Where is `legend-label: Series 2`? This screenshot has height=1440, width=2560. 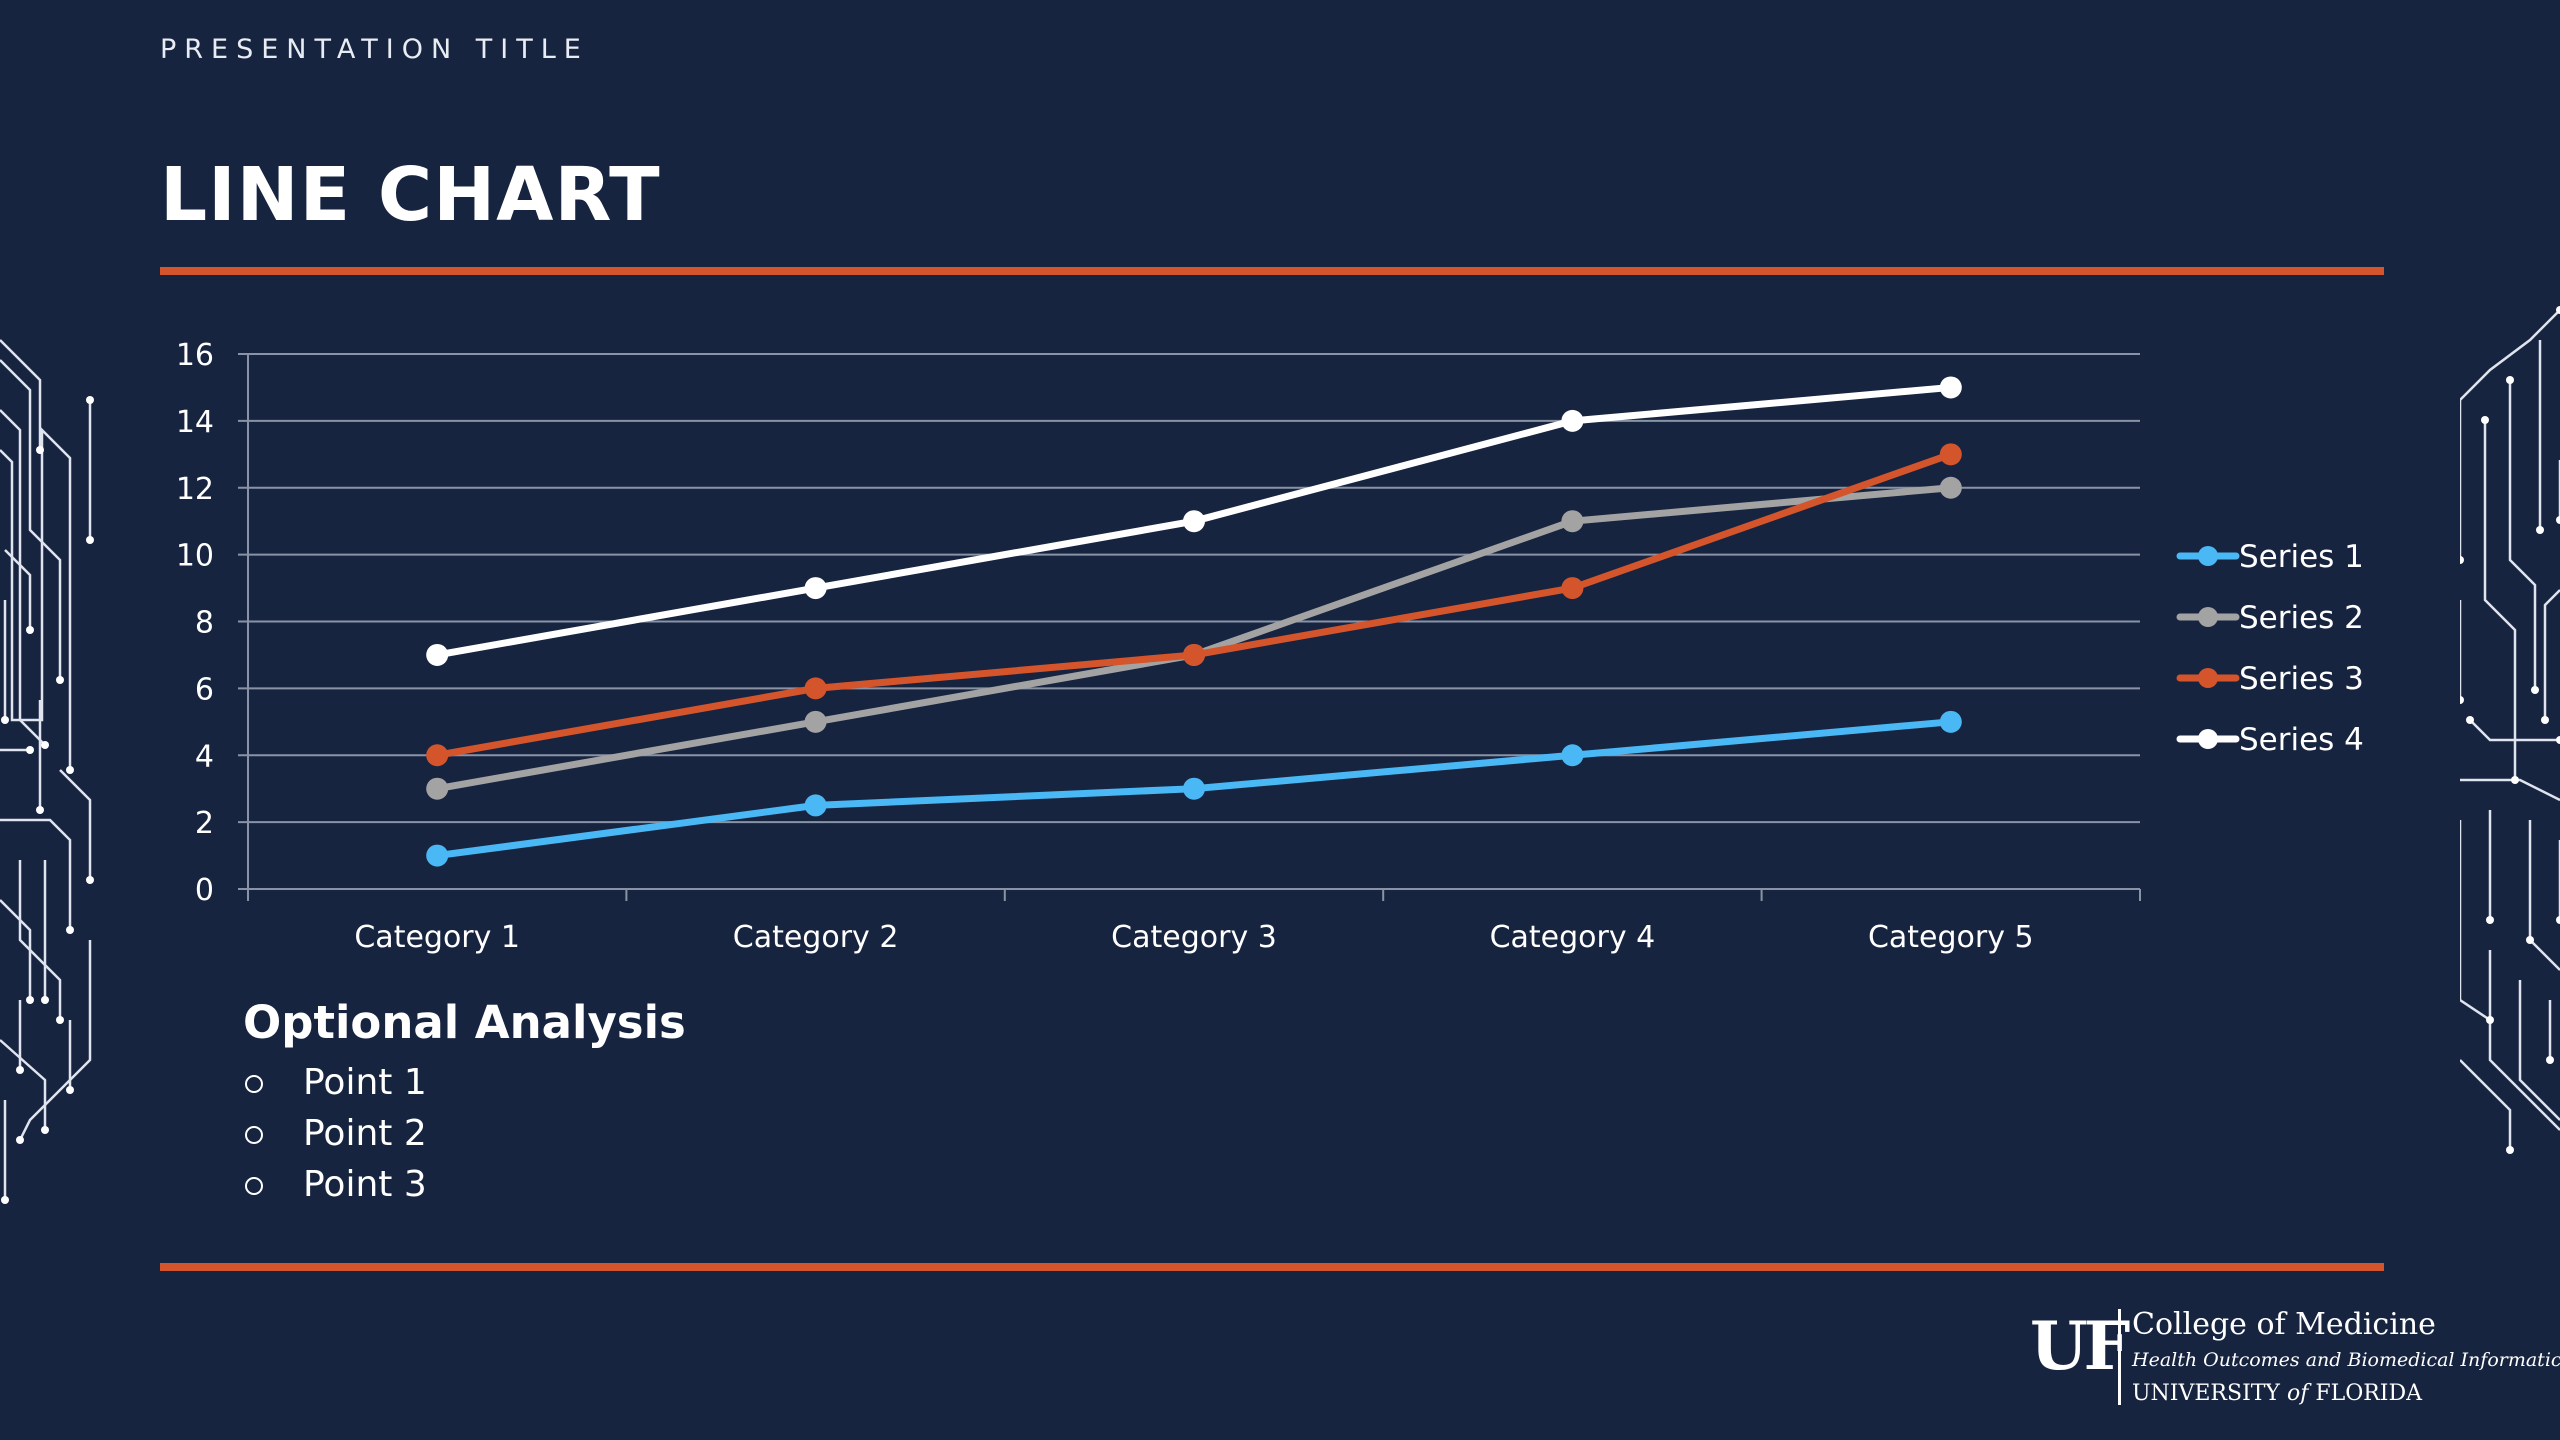
legend-label: Series 2 is located at coordinates (2301, 618).